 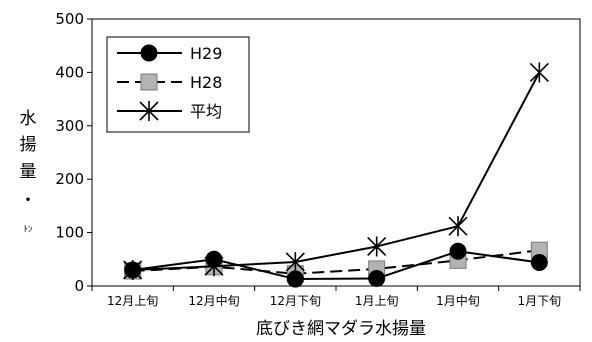 I want to click on legend-label-2: 平均, so click(x=206, y=111).